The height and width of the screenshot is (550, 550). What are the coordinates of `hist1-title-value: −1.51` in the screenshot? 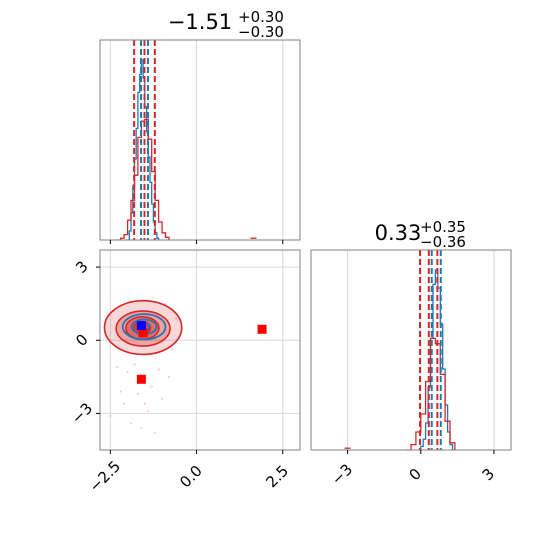 It's located at (200, 22).